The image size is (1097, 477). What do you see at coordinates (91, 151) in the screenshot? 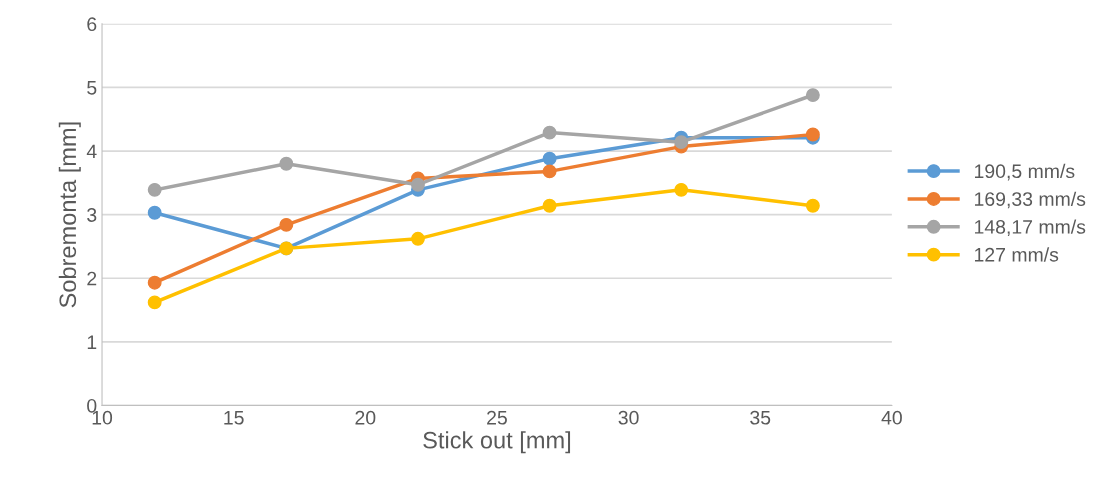
I see `y-tick-label: 4` at bounding box center [91, 151].